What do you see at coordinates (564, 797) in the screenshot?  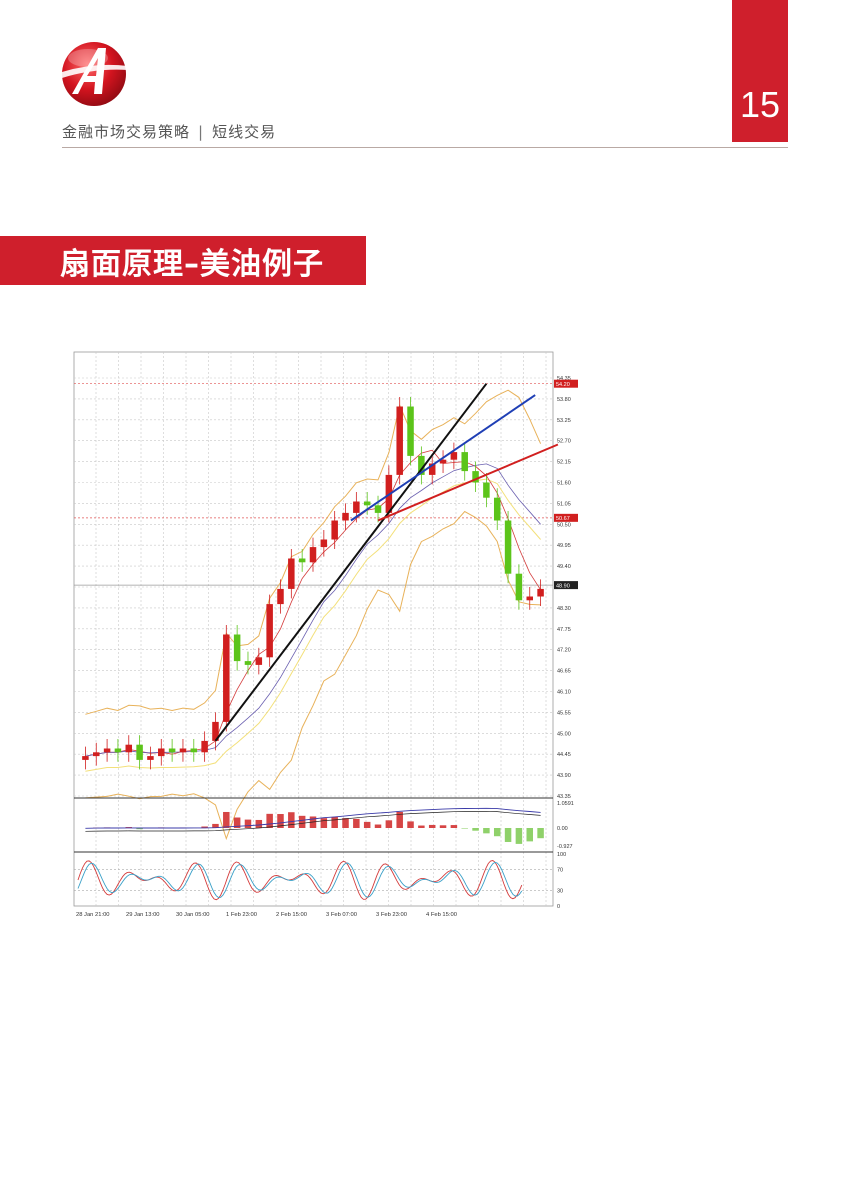 I see `y-tick-label: 43.35` at bounding box center [564, 797].